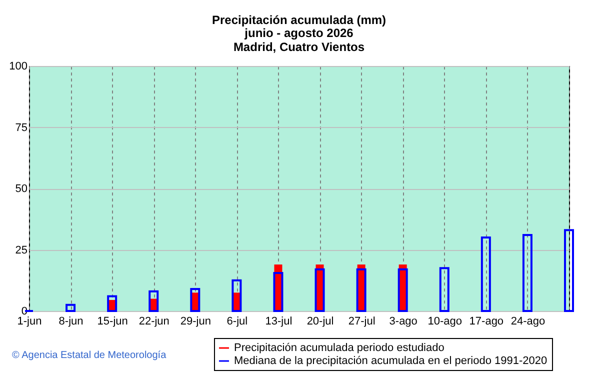 The height and width of the screenshot is (374, 601). I want to click on x-tick-label: 27-jul, so click(362, 322).